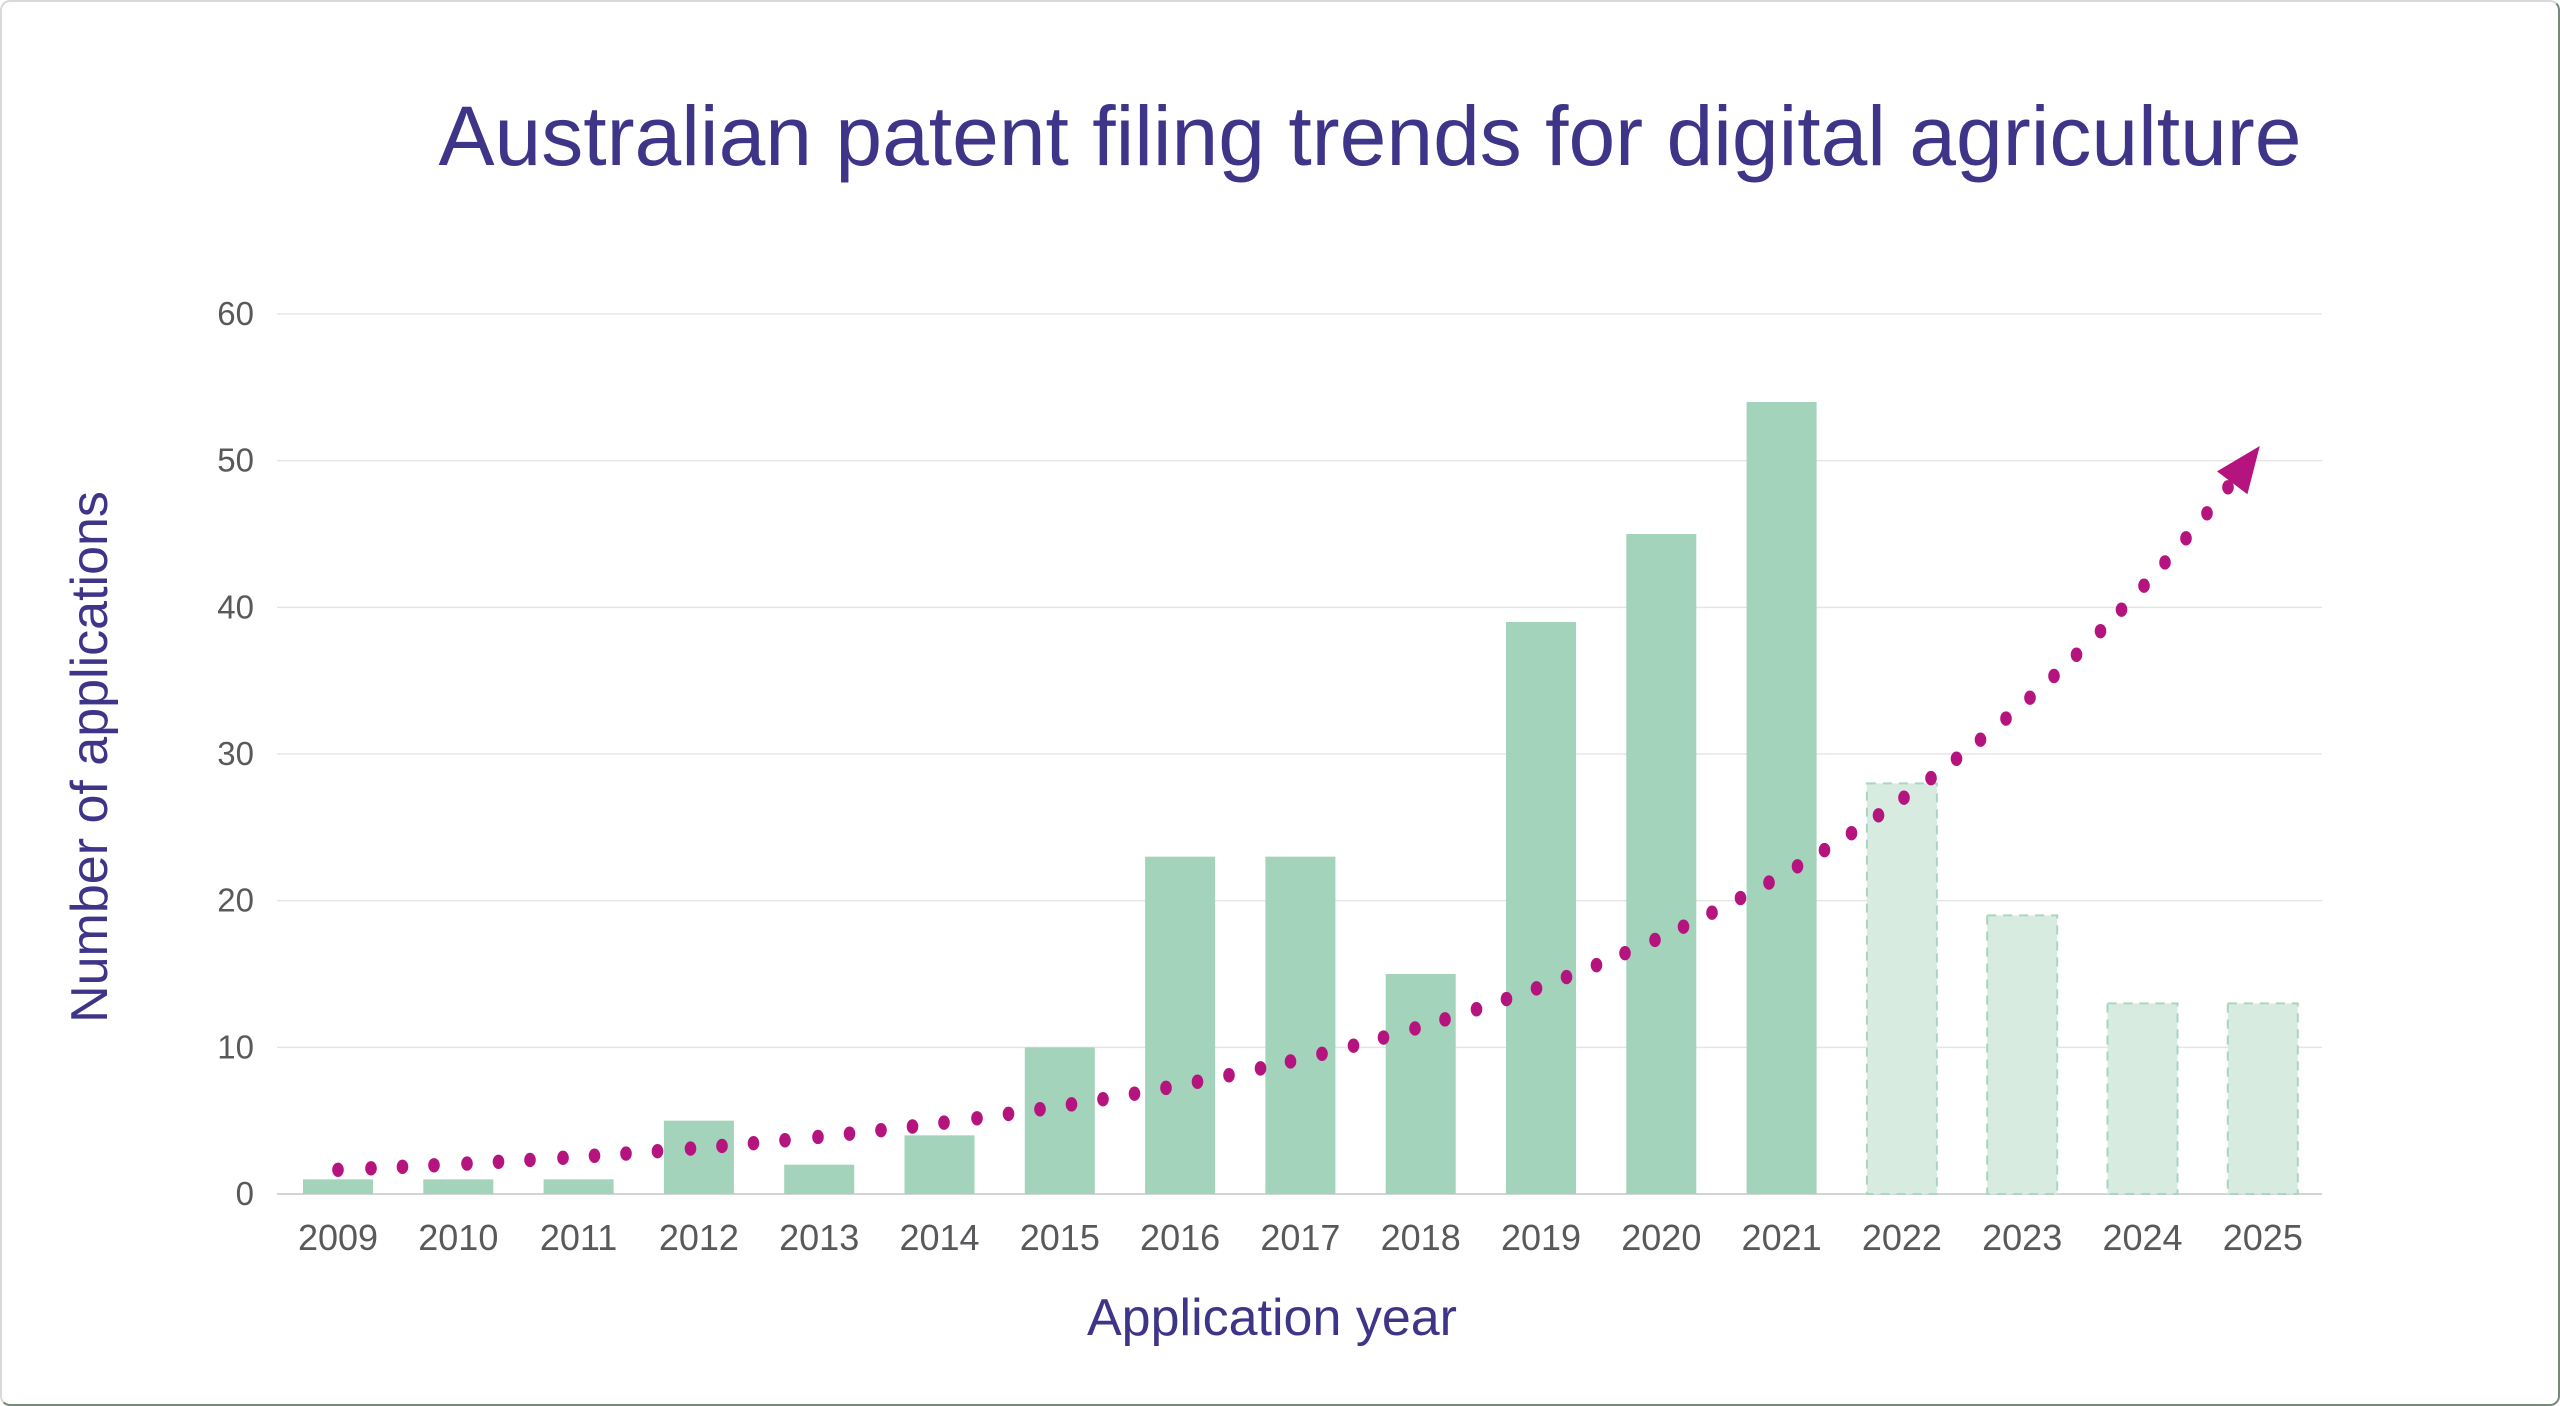  Describe the element at coordinates (1272, 1318) in the screenshot. I see `x-axis-title: Application year` at that location.